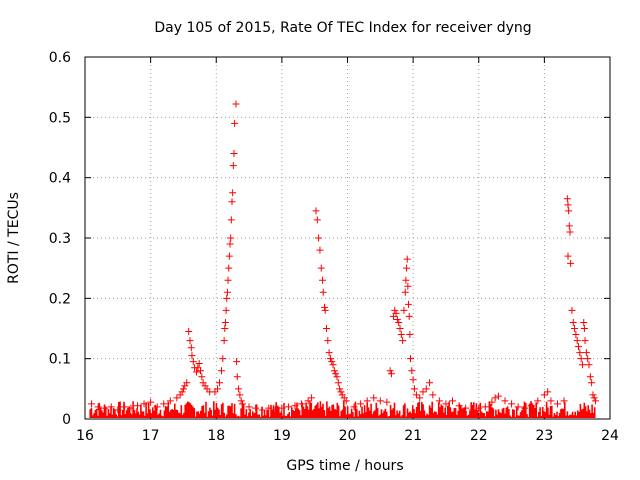  Describe the element at coordinates (544, 436) in the screenshot. I see `x-tick-label: 23` at that location.